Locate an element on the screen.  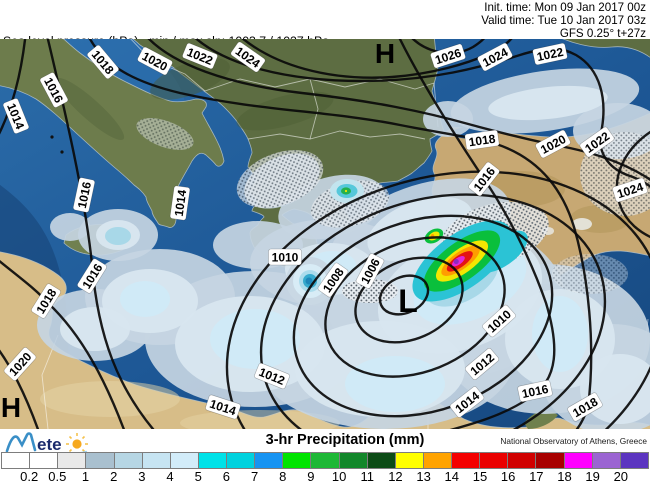
scale-label: 0.2 is located at coordinates (29, 476).